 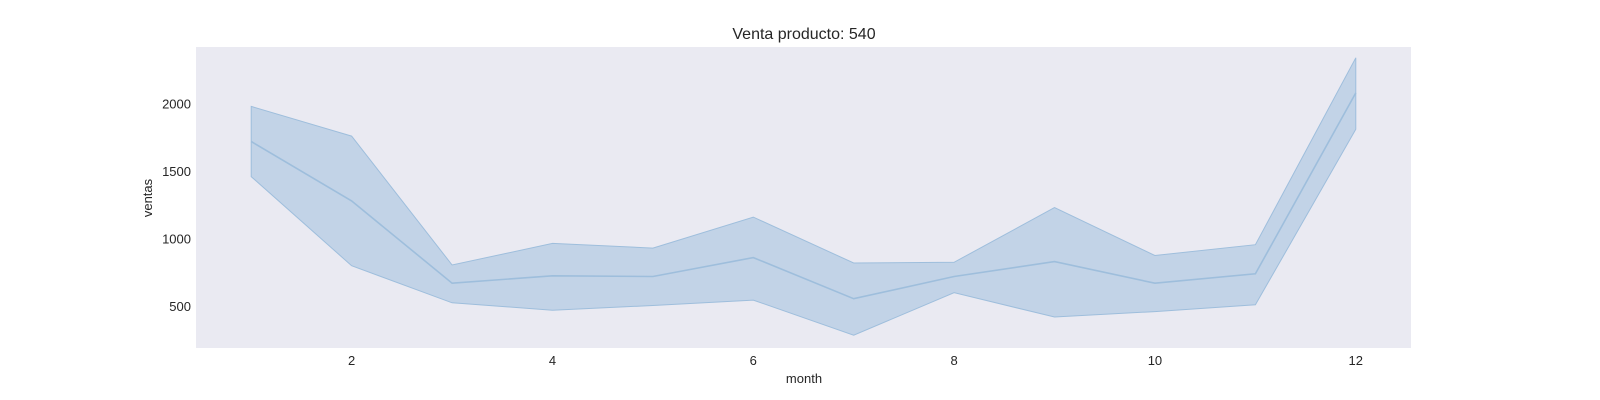 I want to click on x-tick-label: 8, so click(x=954, y=360).